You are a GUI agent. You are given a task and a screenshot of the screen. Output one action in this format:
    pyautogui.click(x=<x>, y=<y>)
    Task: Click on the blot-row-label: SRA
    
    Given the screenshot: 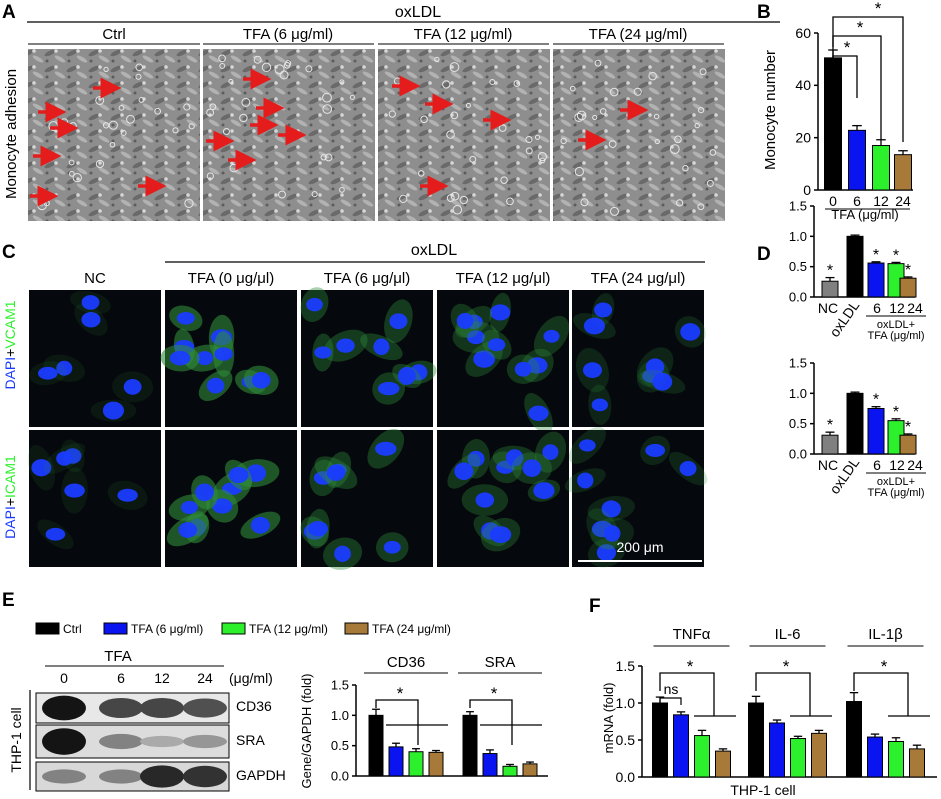 What is the action you would take?
    pyautogui.click(x=250, y=740)
    